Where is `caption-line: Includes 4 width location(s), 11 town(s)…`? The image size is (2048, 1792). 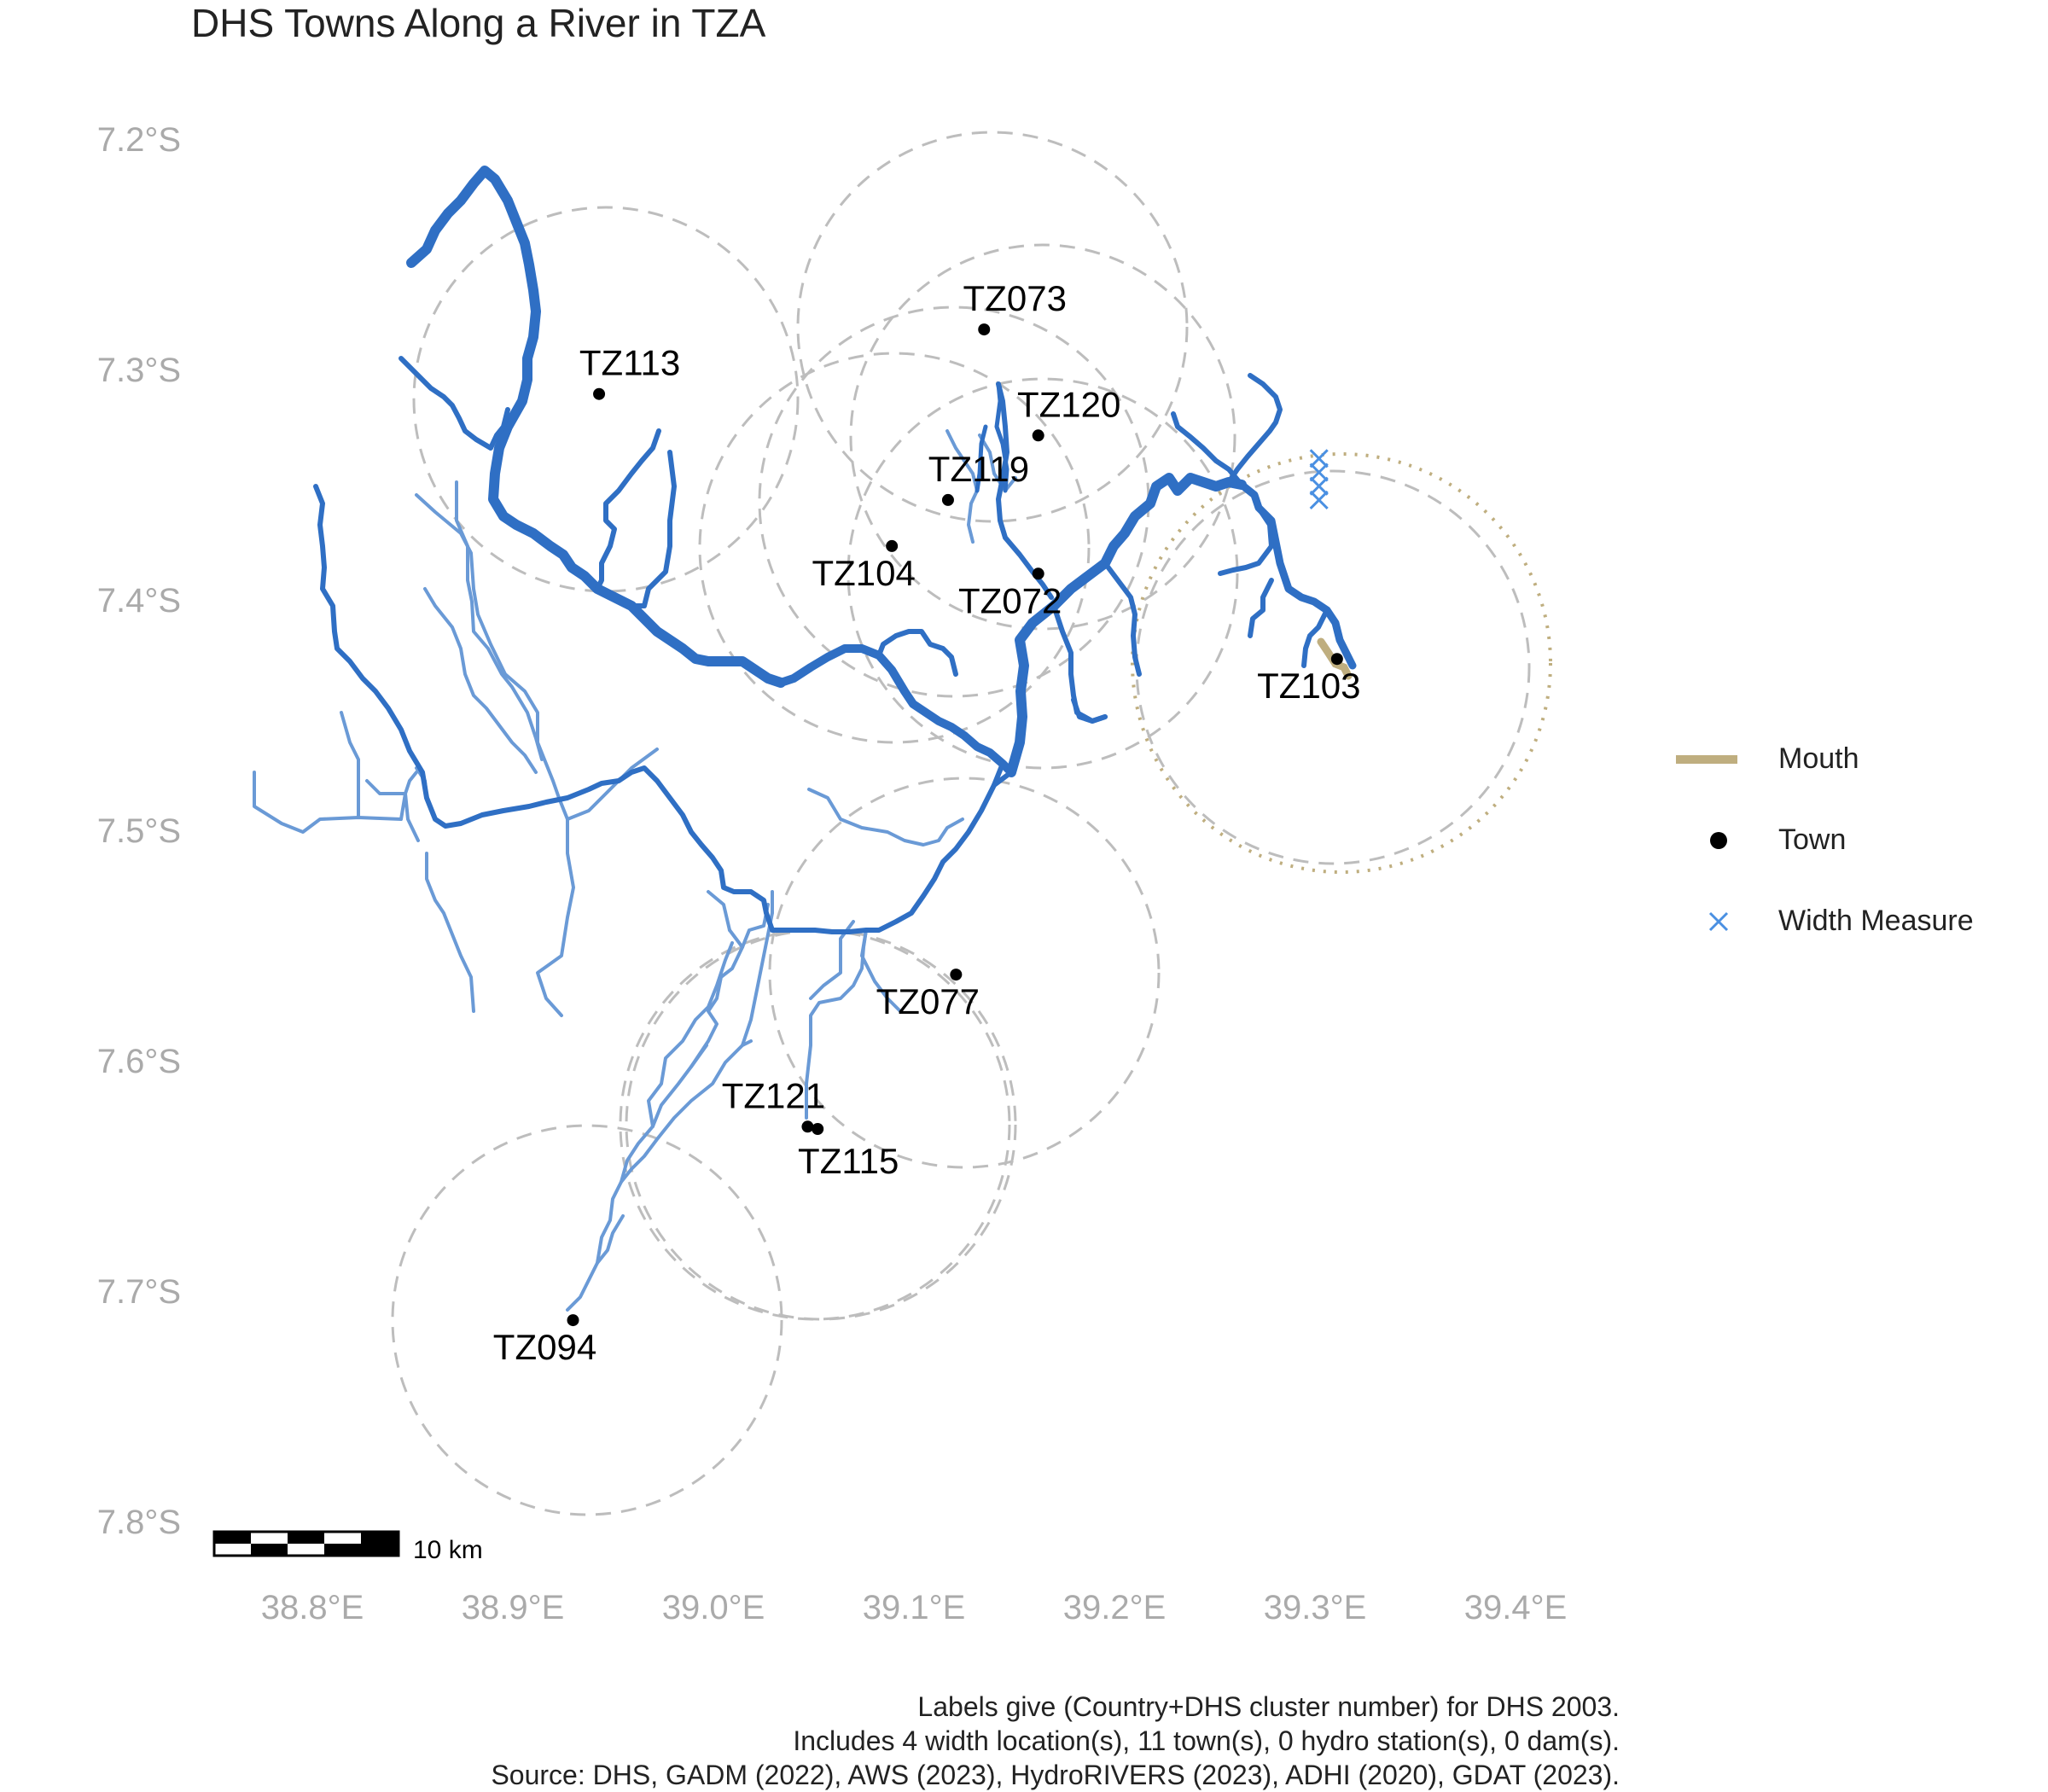 caption-line: Includes 4 width location(s), 11 town(s)… is located at coordinates (1206, 1740).